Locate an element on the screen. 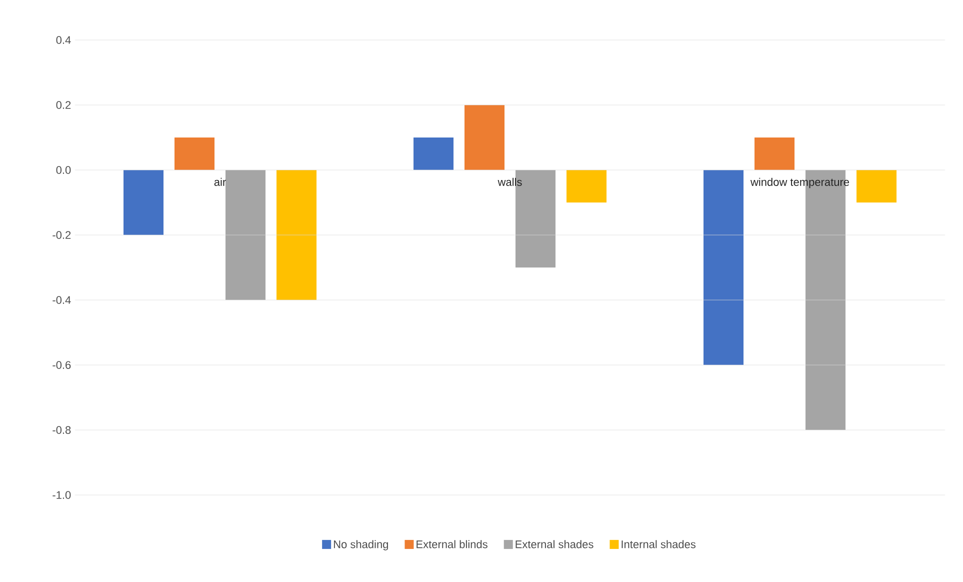  y-tick-label: 0.4 is located at coordinates (63, 40).